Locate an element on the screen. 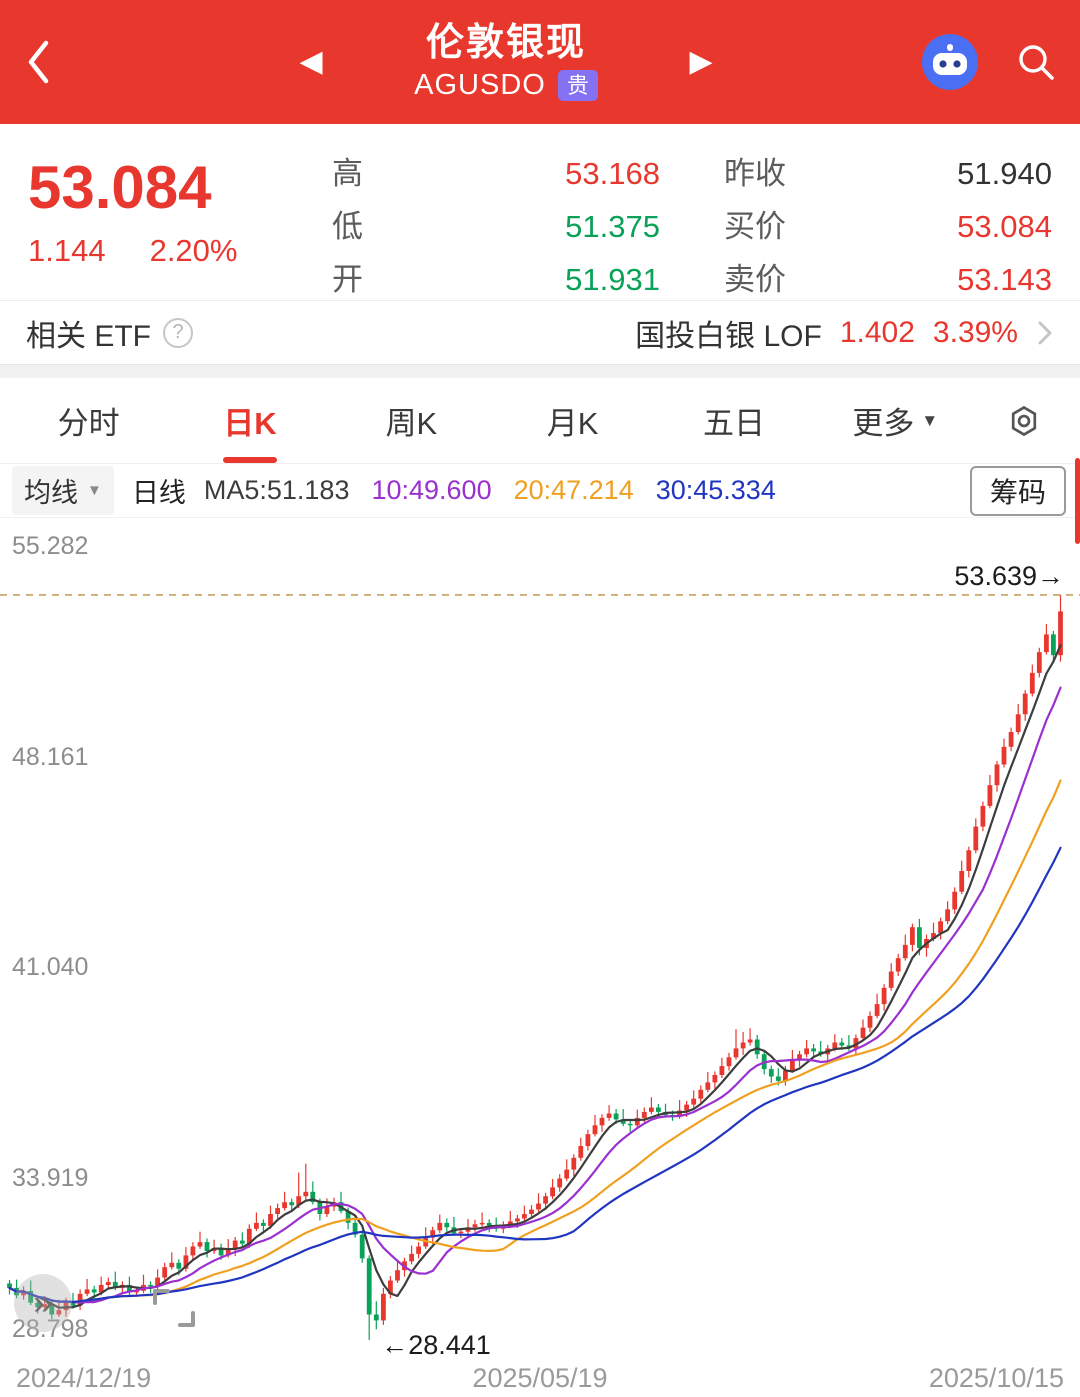 Image resolution: width=1080 pixels, height=1397 pixels. x-axis-label-end: 2025/10/15 is located at coordinates (996, 1377).